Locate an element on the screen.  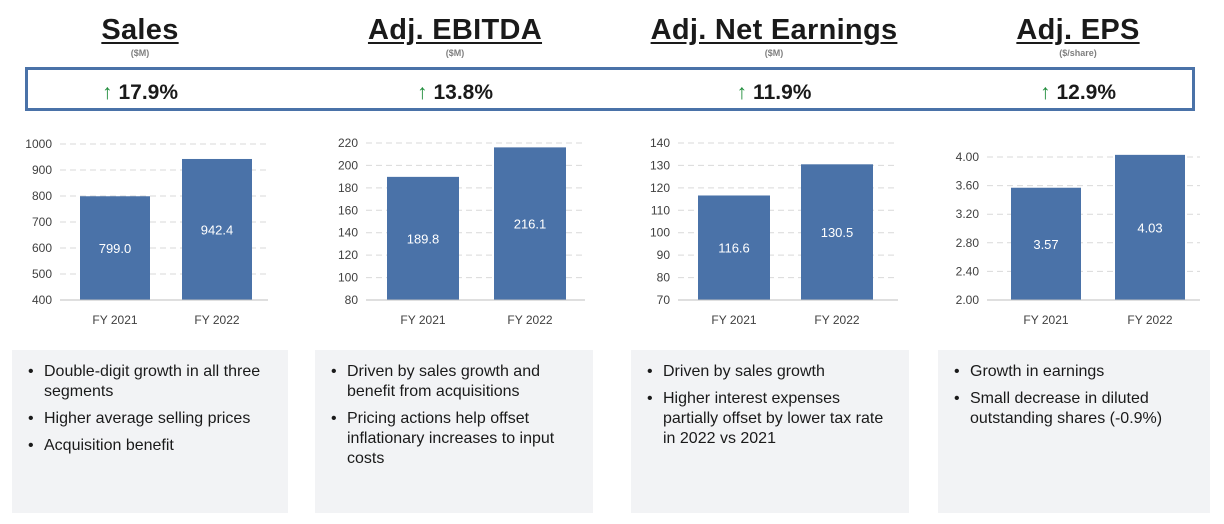
growth-adj-net-earnings: ↑ 11.9% is located at coordinates (774, 93).